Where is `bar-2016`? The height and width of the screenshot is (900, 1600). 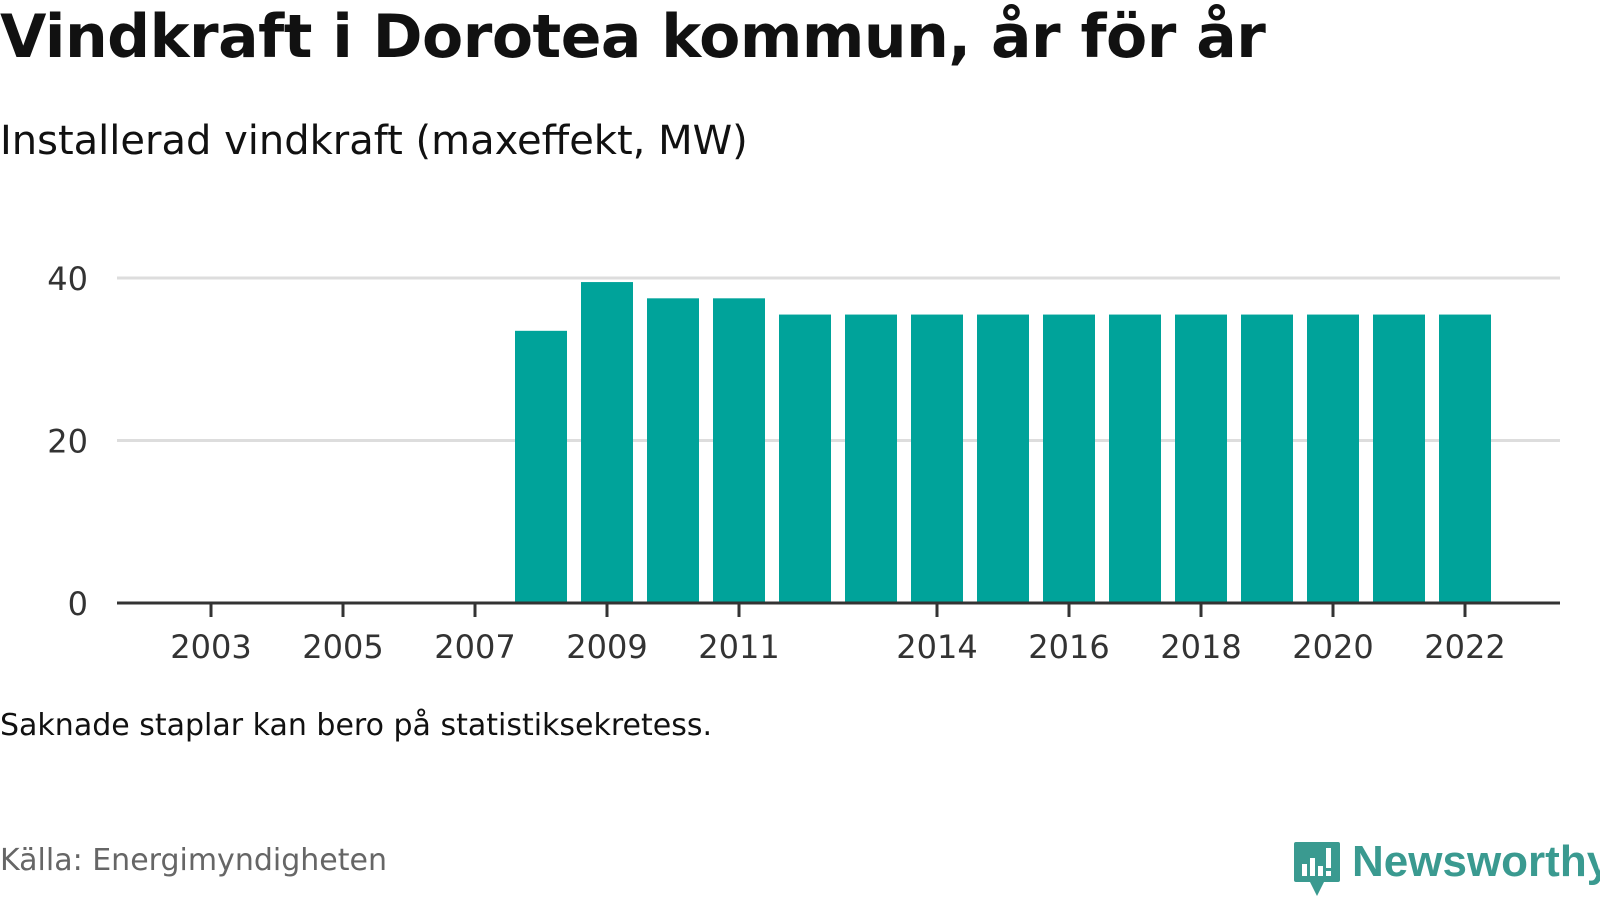
bar-2016 is located at coordinates (1069, 458).